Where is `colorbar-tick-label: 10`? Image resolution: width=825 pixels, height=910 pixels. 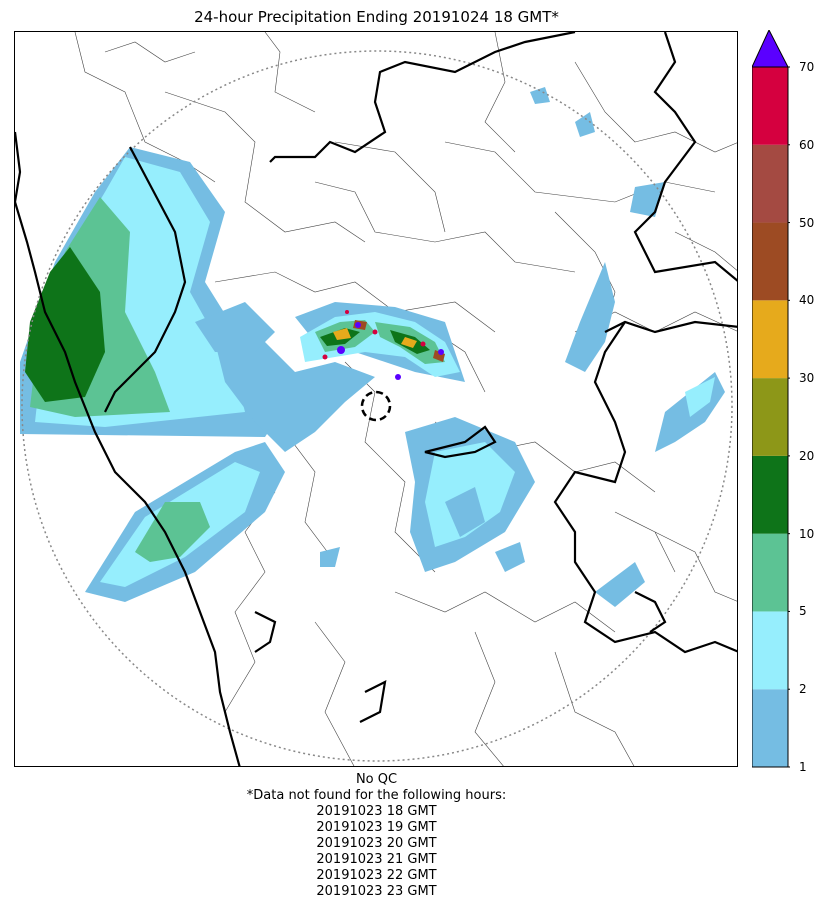 colorbar-tick-label: 10 is located at coordinates (807, 533).